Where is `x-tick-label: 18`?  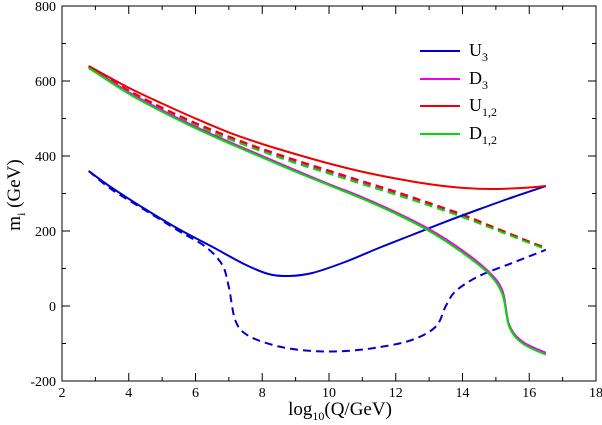
x-tick-label: 18 is located at coordinates (595, 393).